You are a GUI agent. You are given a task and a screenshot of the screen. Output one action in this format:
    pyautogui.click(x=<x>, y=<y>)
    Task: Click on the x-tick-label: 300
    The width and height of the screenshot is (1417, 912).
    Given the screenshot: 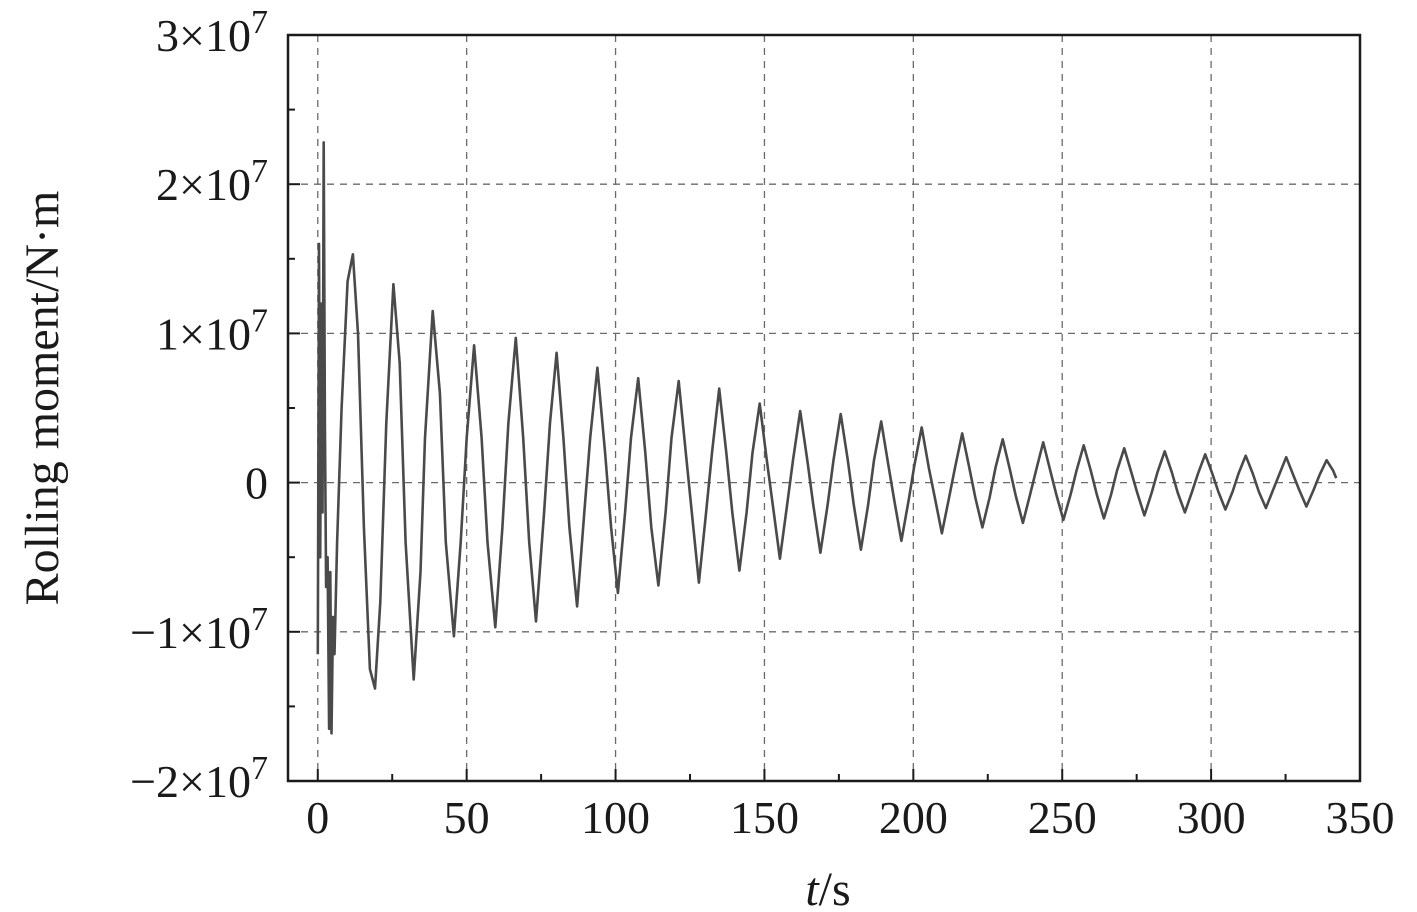 What is the action you would take?
    pyautogui.click(x=1211, y=817)
    